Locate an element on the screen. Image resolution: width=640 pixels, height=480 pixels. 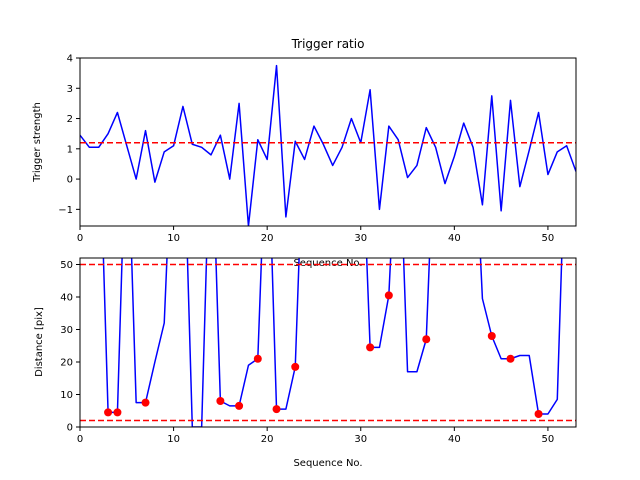
y-axis-label: Distance [pix] is located at coordinates (39, 342).